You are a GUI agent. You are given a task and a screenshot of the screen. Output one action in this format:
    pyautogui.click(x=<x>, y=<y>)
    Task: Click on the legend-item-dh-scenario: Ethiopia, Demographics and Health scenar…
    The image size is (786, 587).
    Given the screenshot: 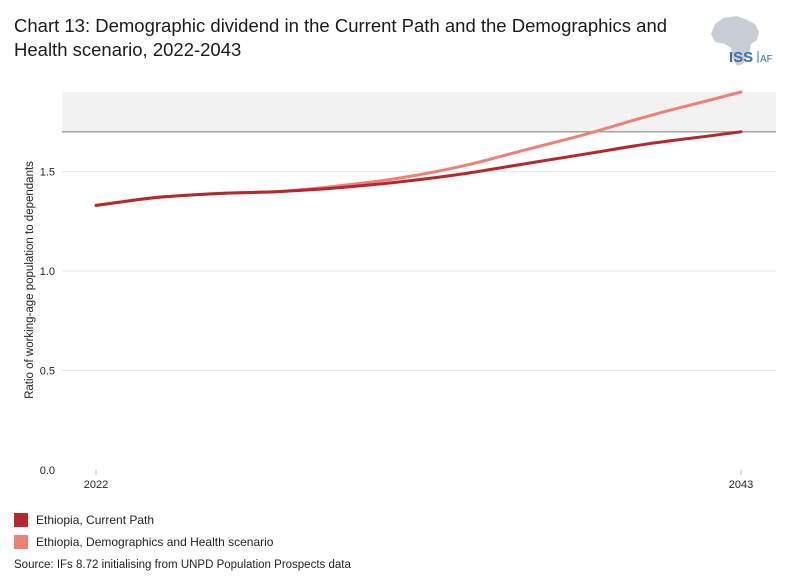 What is the action you would take?
    pyautogui.click(x=143, y=542)
    